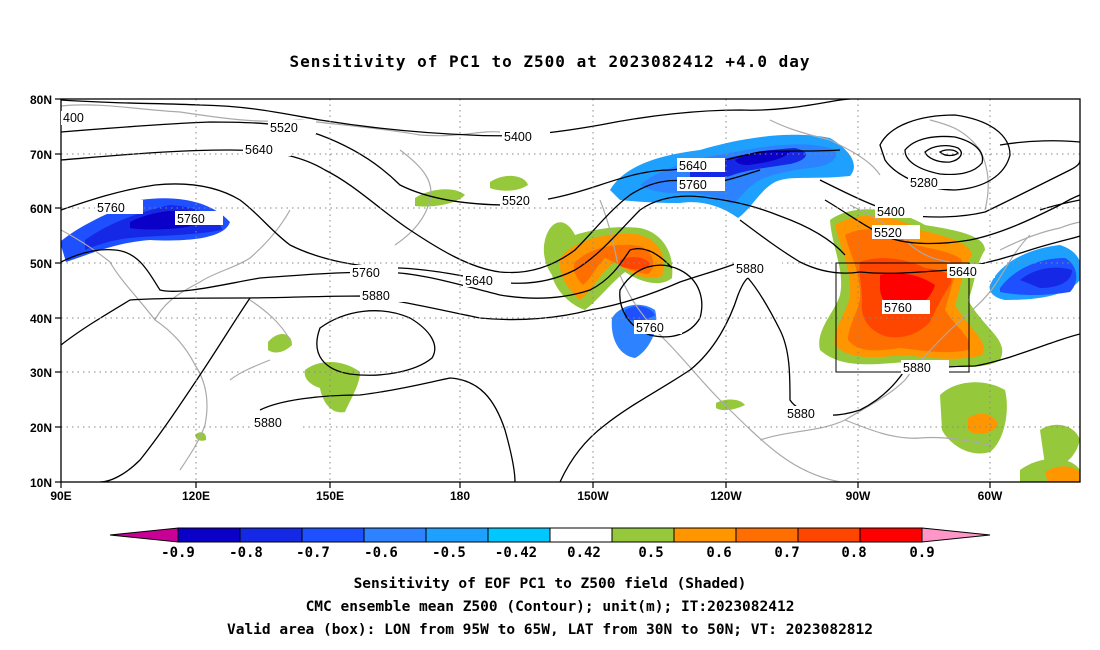  Describe the element at coordinates (858, 496) in the screenshot. I see `lon-label: 90W` at that location.